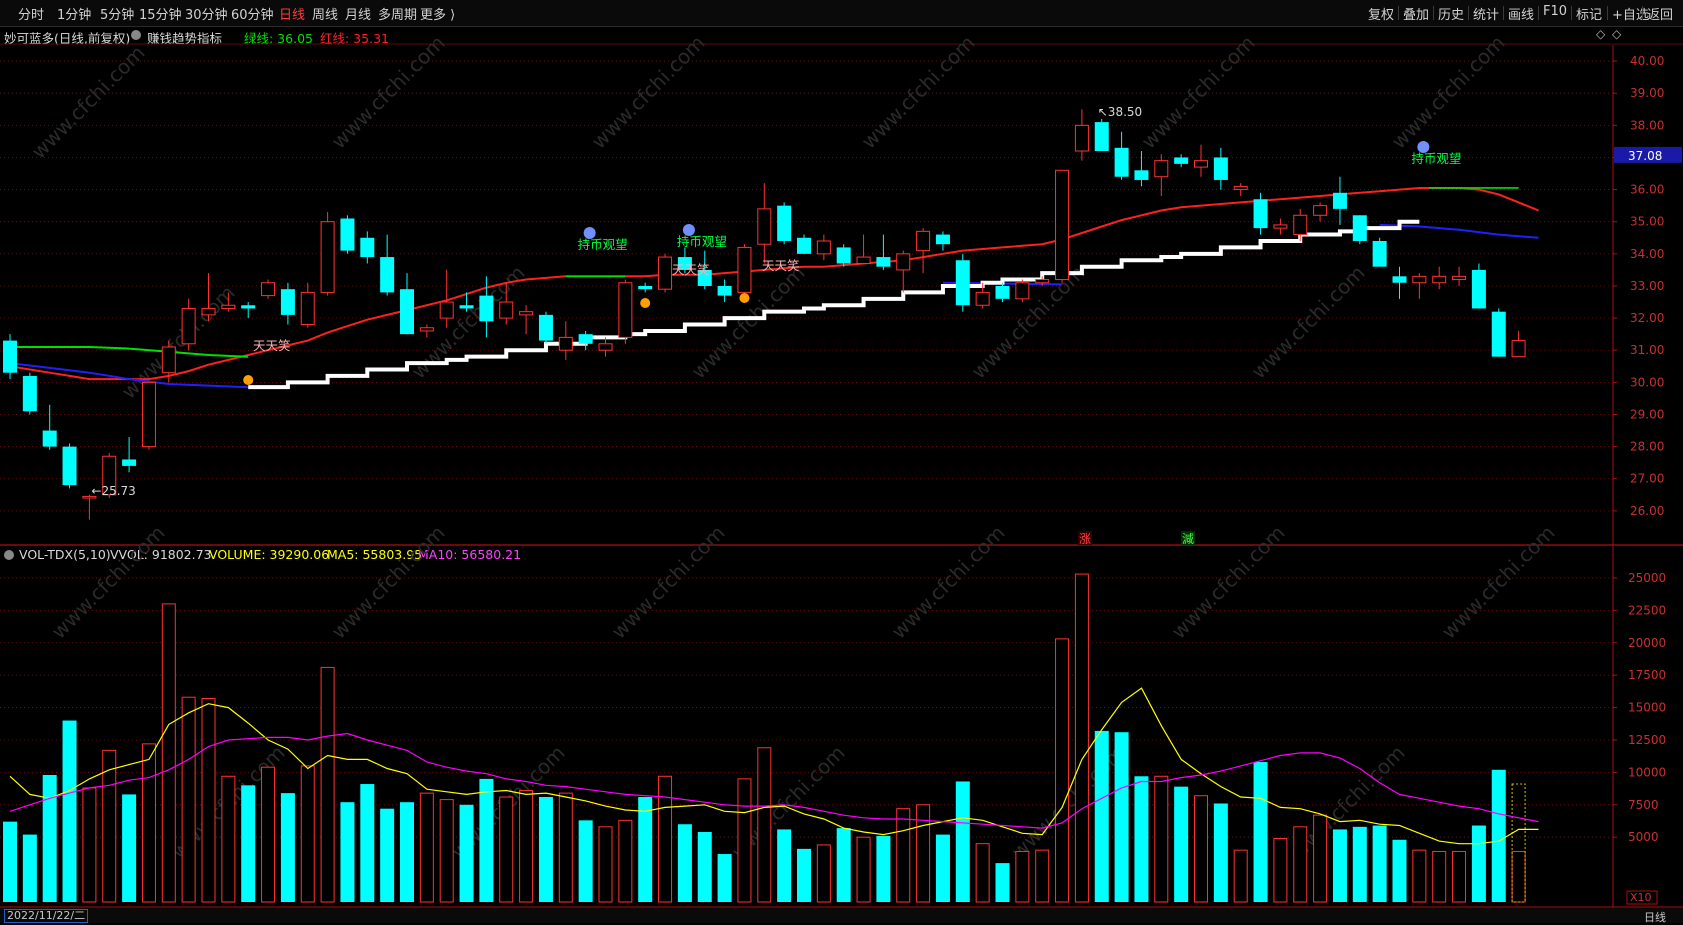 The image size is (1683, 925). What do you see at coordinates (1641, 897) in the screenshot?
I see `volume-unit-label: X10` at bounding box center [1641, 897].